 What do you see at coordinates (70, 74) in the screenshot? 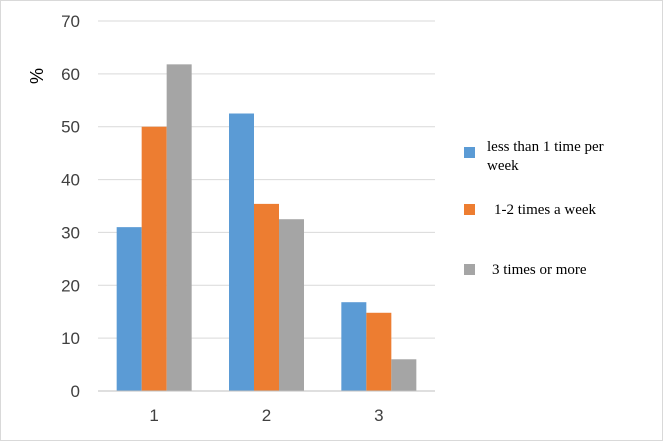
I see `y-tick-label: 60` at bounding box center [70, 74].